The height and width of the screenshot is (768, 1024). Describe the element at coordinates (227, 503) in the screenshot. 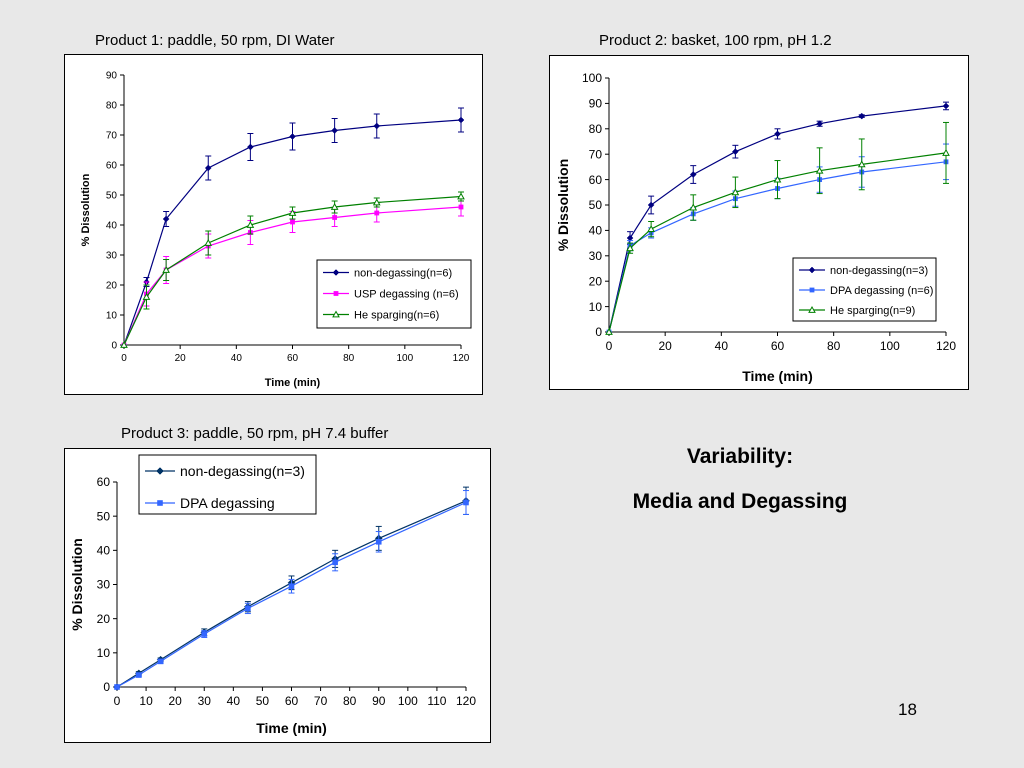

I see `legend-entry: DPA degassing` at that location.